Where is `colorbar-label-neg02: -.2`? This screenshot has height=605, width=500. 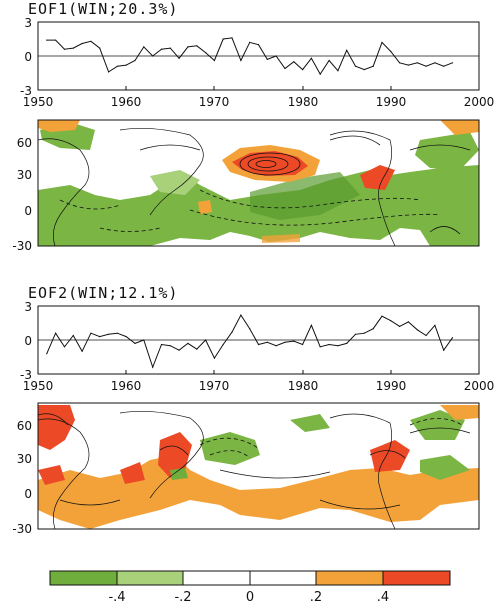
colorbar-label-neg02: -.2 is located at coordinates (182, 597).